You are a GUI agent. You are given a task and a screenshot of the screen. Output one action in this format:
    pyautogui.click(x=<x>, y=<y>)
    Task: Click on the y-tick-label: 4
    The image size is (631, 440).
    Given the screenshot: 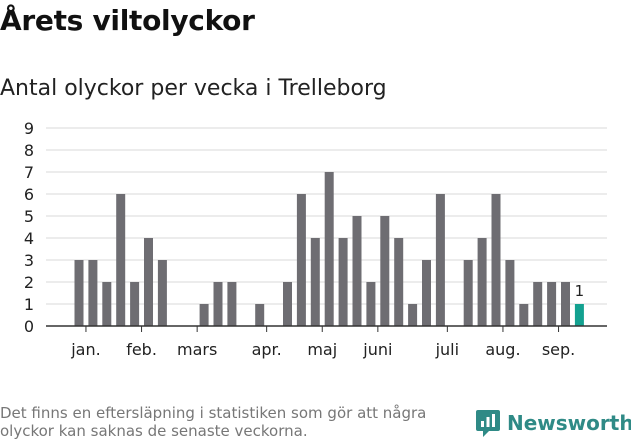 What is the action you would take?
    pyautogui.click(x=29, y=238)
    